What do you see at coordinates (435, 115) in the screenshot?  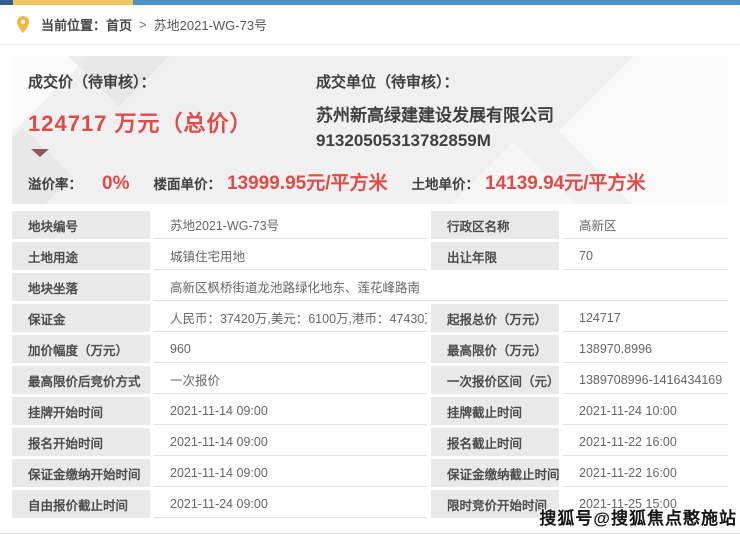 I see `deal-unit-name: 苏州新高绿建建设发展有限公司` at bounding box center [435, 115].